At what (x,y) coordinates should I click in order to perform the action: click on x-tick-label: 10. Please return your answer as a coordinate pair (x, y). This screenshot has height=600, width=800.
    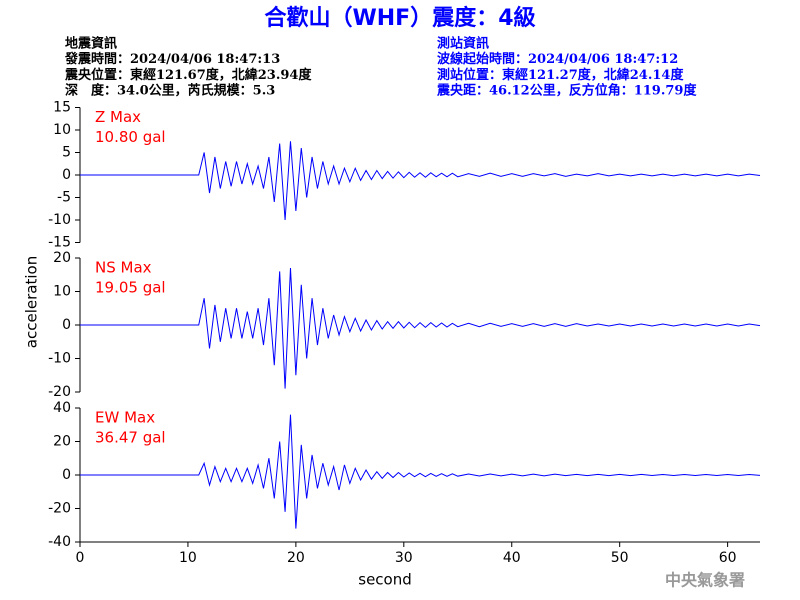
    Looking at the image, I should click on (188, 558).